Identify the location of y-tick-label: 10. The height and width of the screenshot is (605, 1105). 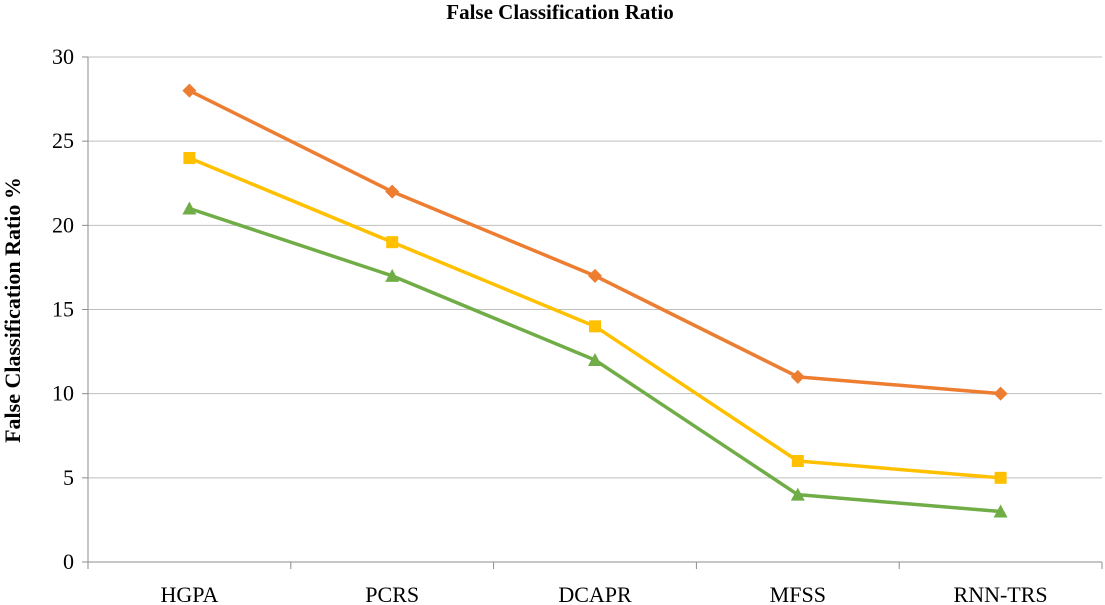
(63, 393).